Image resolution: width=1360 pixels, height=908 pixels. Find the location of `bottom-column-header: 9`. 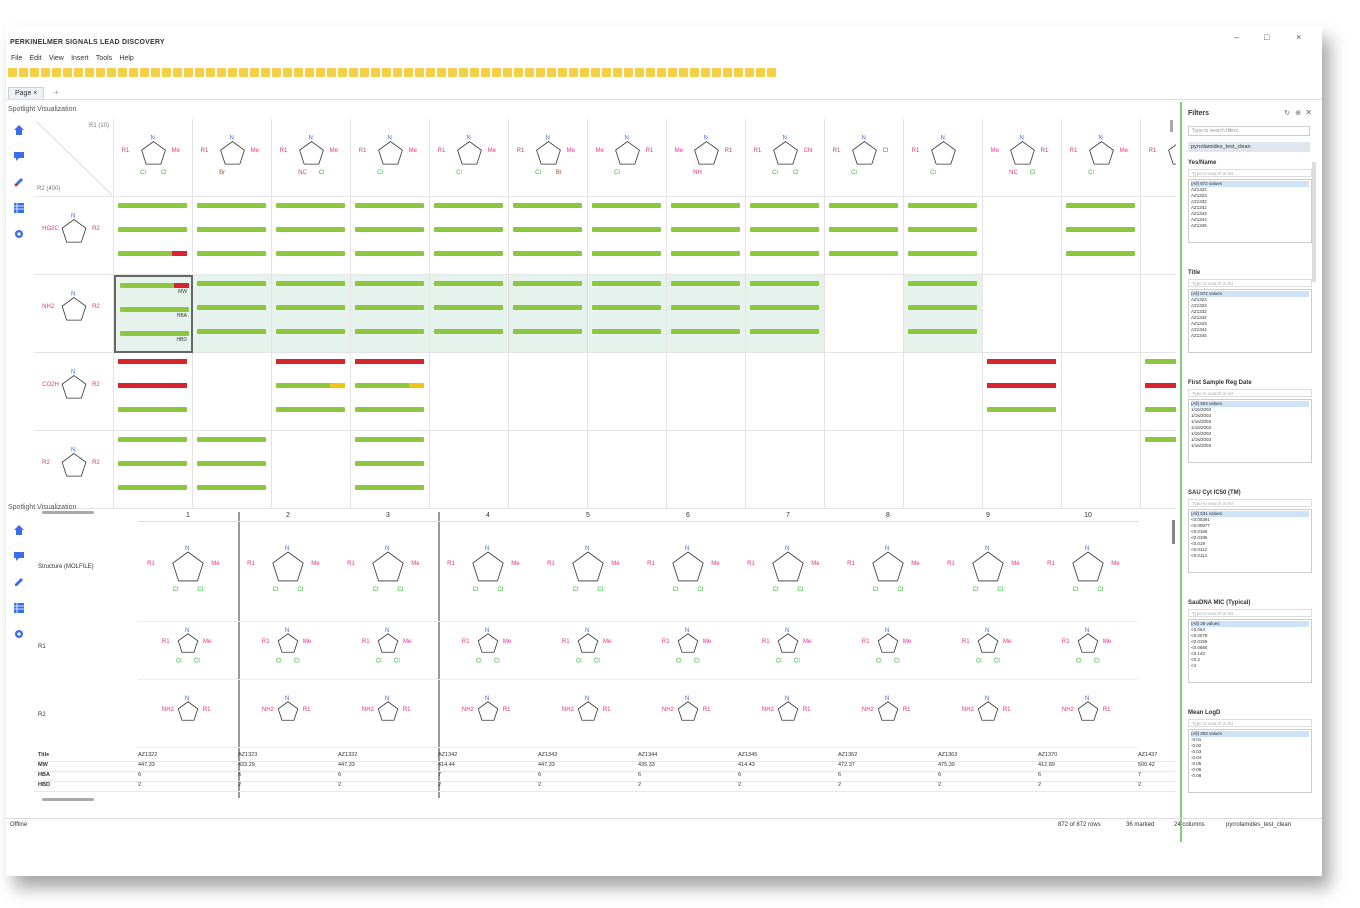

bottom-column-header: 9 is located at coordinates (988, 517).